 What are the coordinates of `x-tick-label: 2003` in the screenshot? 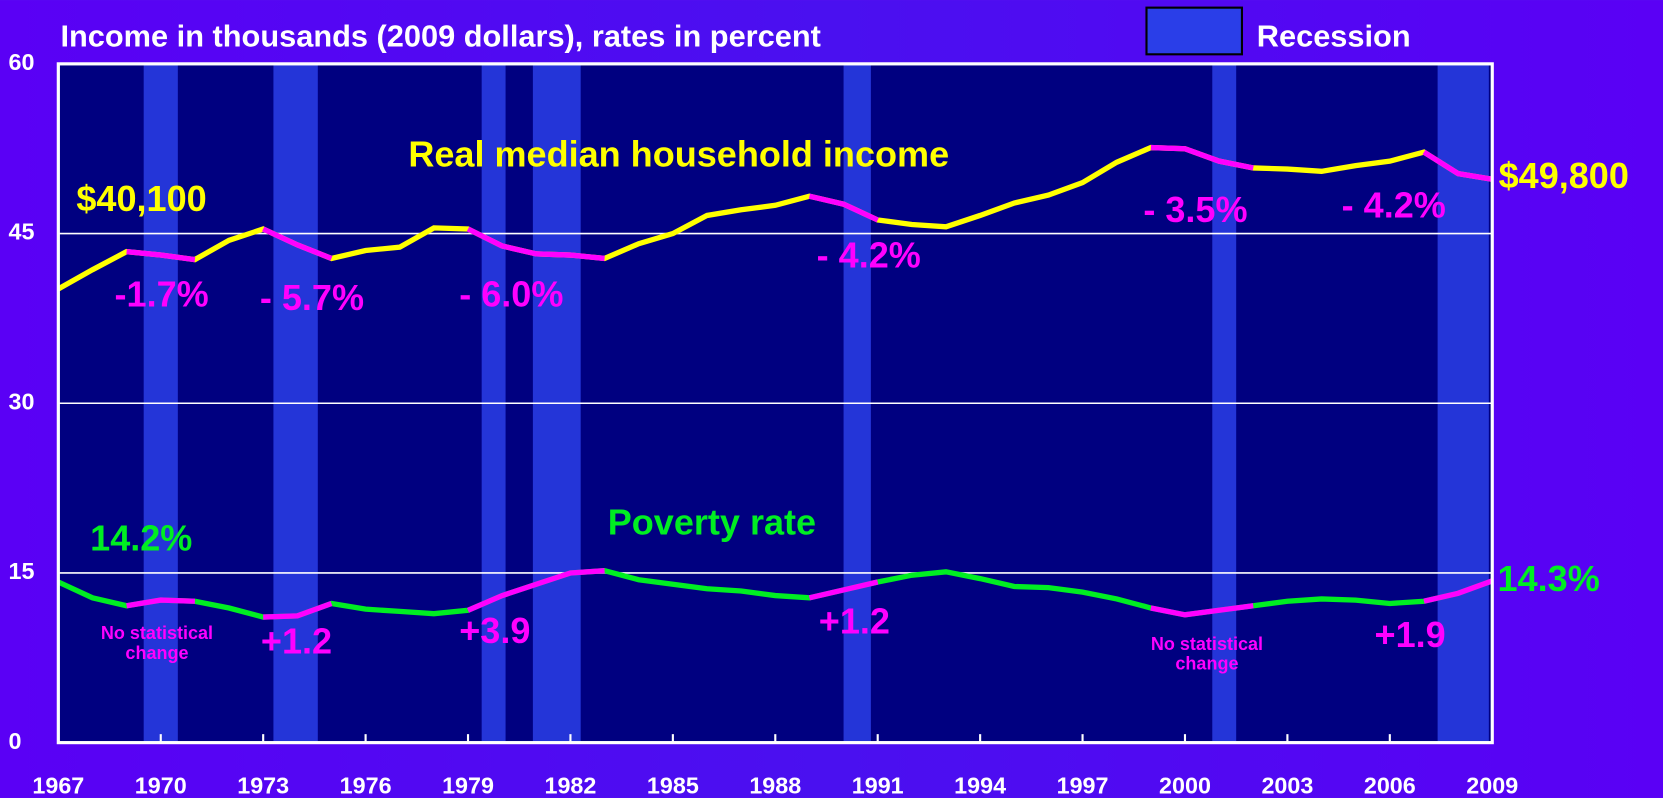 It's located at (1287, 785).